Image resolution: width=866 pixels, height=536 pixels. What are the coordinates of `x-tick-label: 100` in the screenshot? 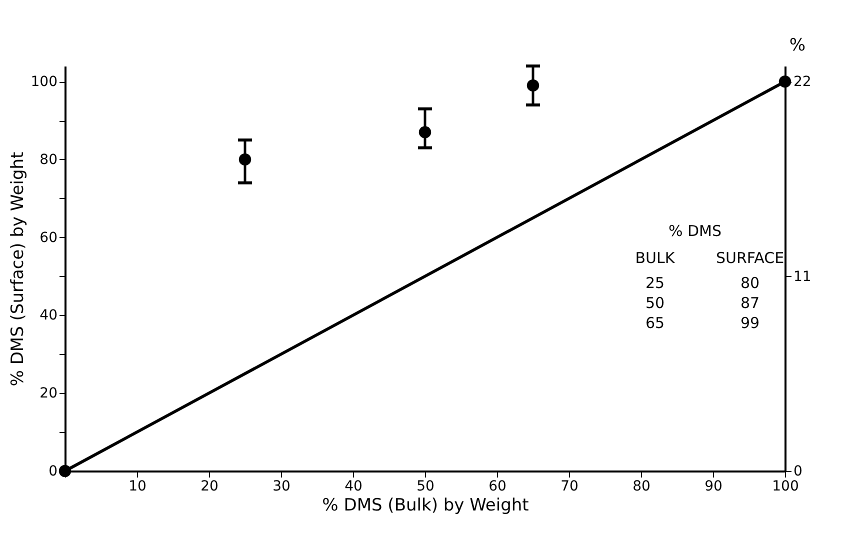 It's located at (785, 486).